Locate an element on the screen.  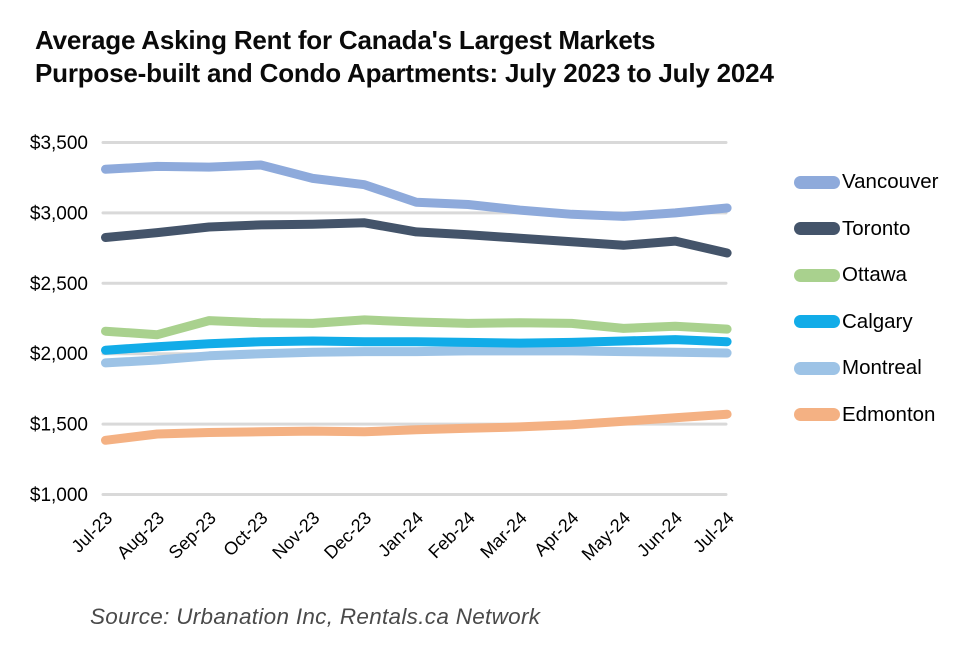
legend-color-chip-toronto is located at coordinates (817, 228).